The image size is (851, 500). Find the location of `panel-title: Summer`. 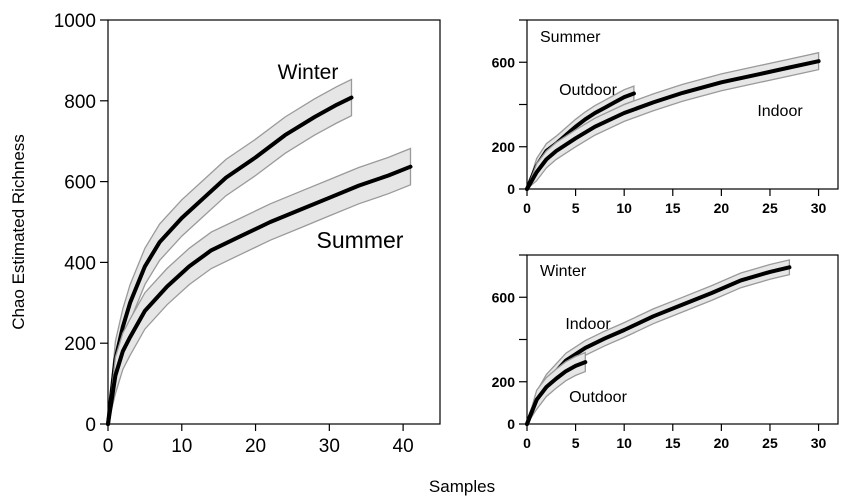

panel-title: Summer is located at coordinates (570, 37).